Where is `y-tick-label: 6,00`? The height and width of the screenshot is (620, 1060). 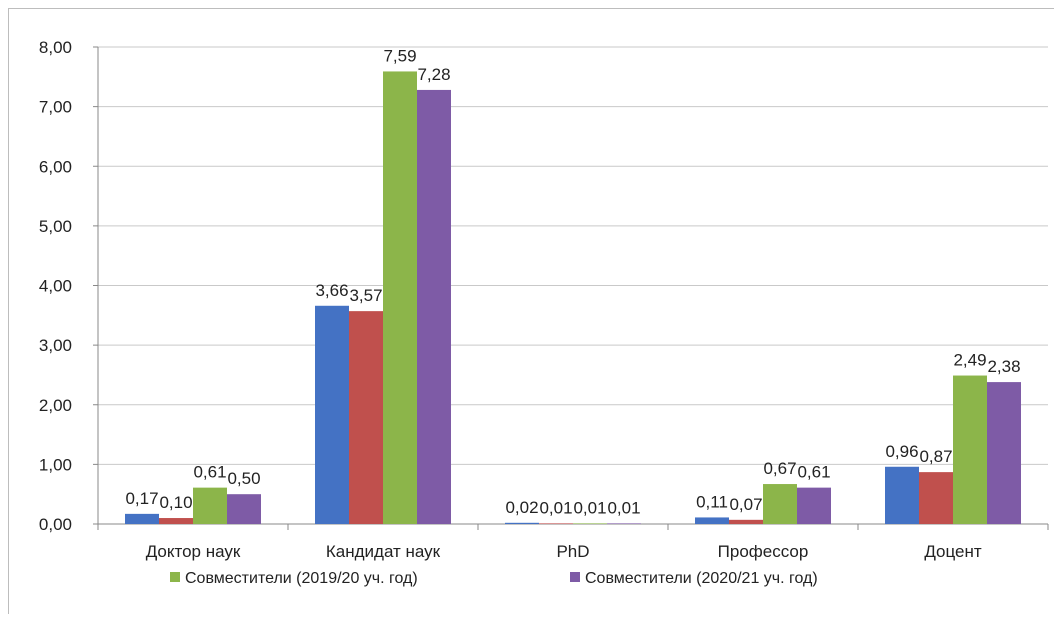
y-tick-label: 6,00 is located at coordinates (55, 166).